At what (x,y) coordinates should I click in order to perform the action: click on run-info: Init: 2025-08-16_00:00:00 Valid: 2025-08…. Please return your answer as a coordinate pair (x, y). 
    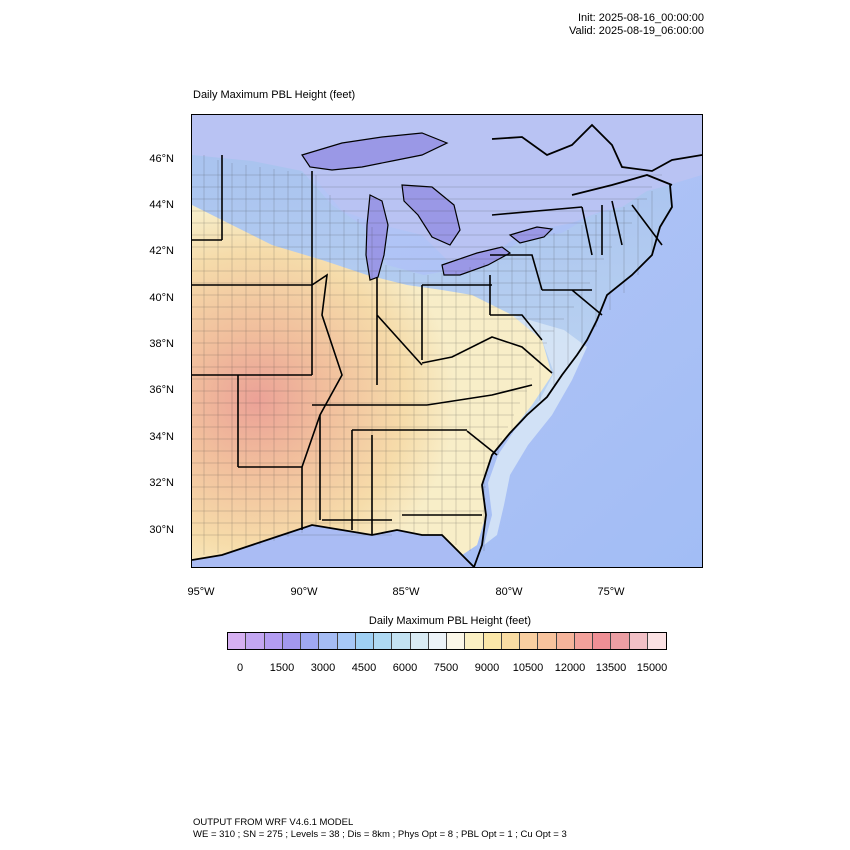
    Looking at the image, I should click on (602, 25).